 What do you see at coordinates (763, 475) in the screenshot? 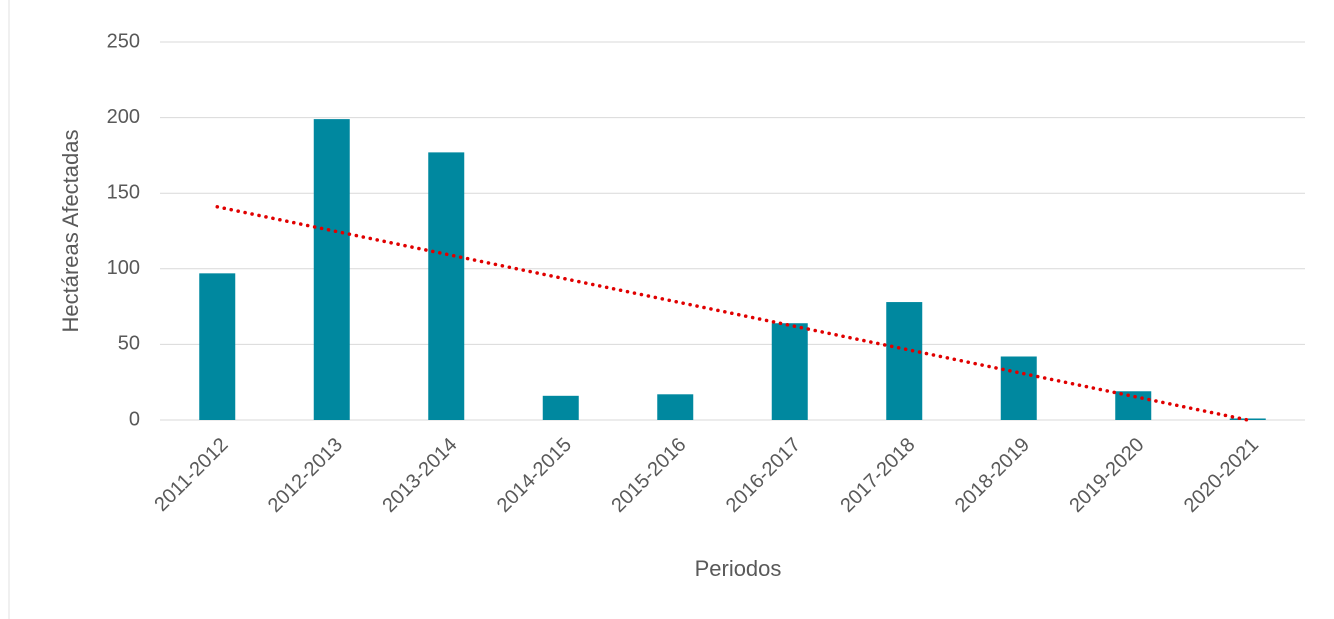
I see `x-tick-label: 2016-2017` at bounding box center [763, 475].